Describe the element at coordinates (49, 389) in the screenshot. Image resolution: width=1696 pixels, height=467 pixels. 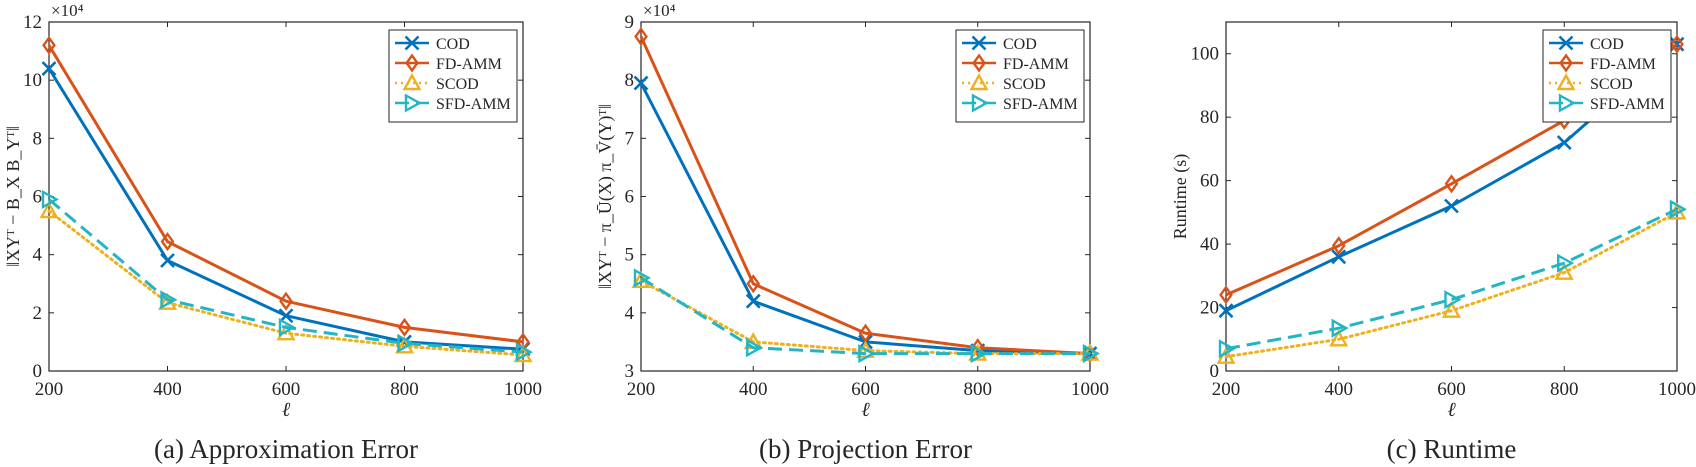
I see `x-tick-label: 200` at that location.